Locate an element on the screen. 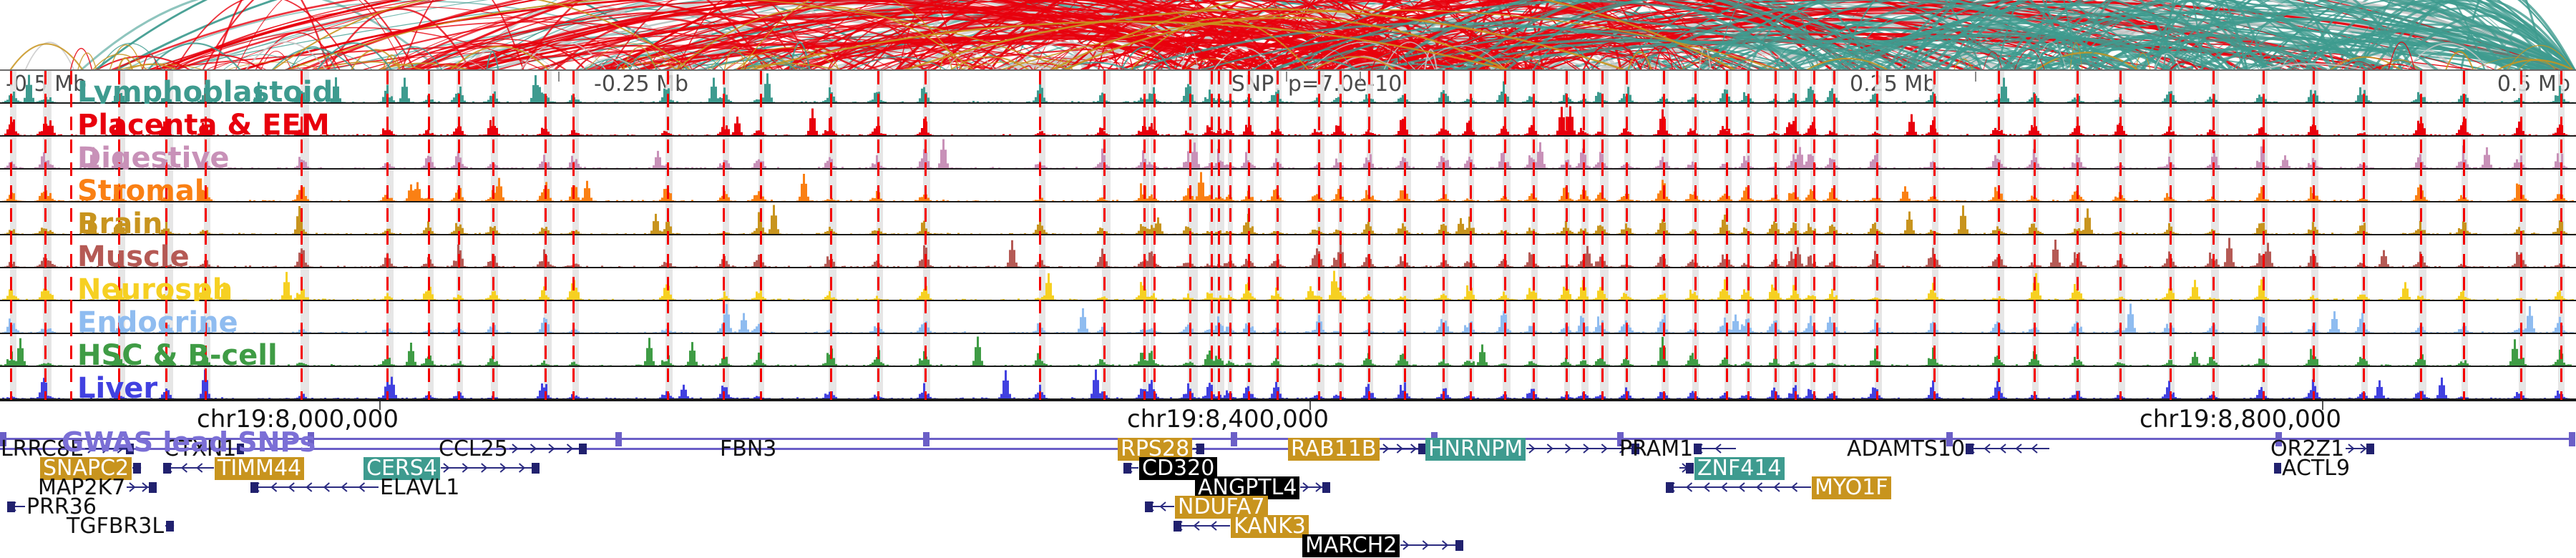  chromatin-interaction-arc-panel is located at coordinates (1288, 35).